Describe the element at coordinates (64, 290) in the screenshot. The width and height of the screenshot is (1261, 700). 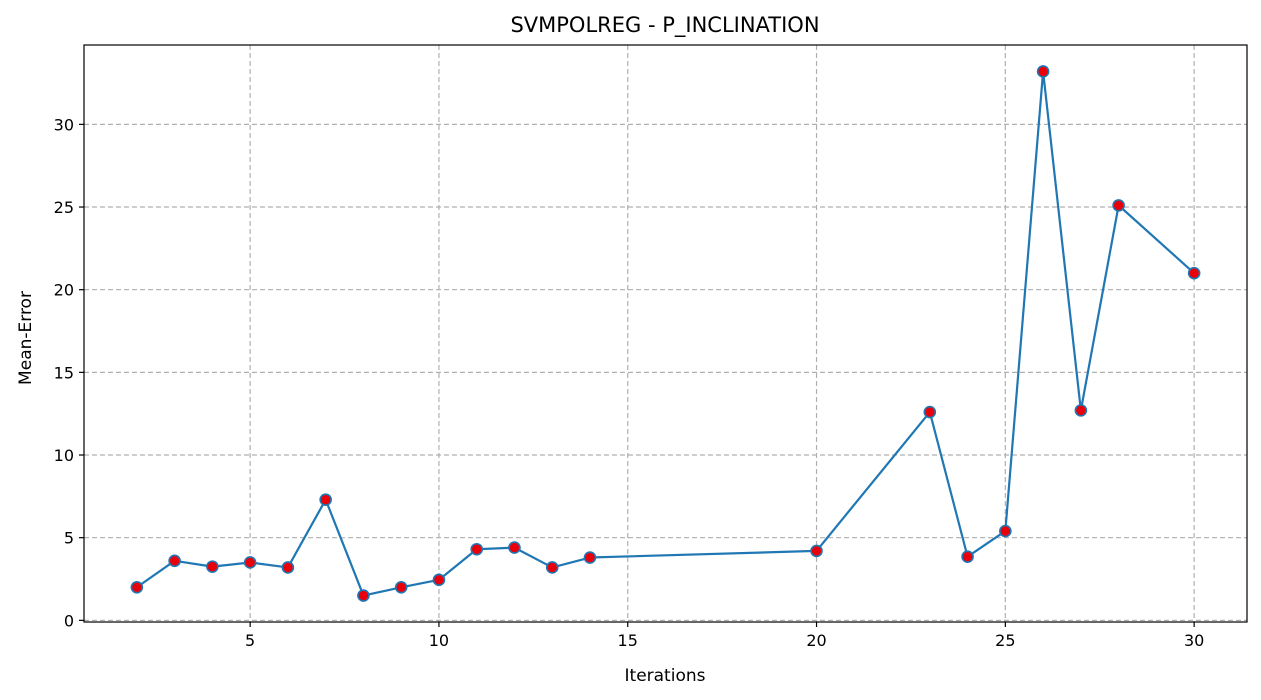
I see `y-tick-label: 20` at that location.